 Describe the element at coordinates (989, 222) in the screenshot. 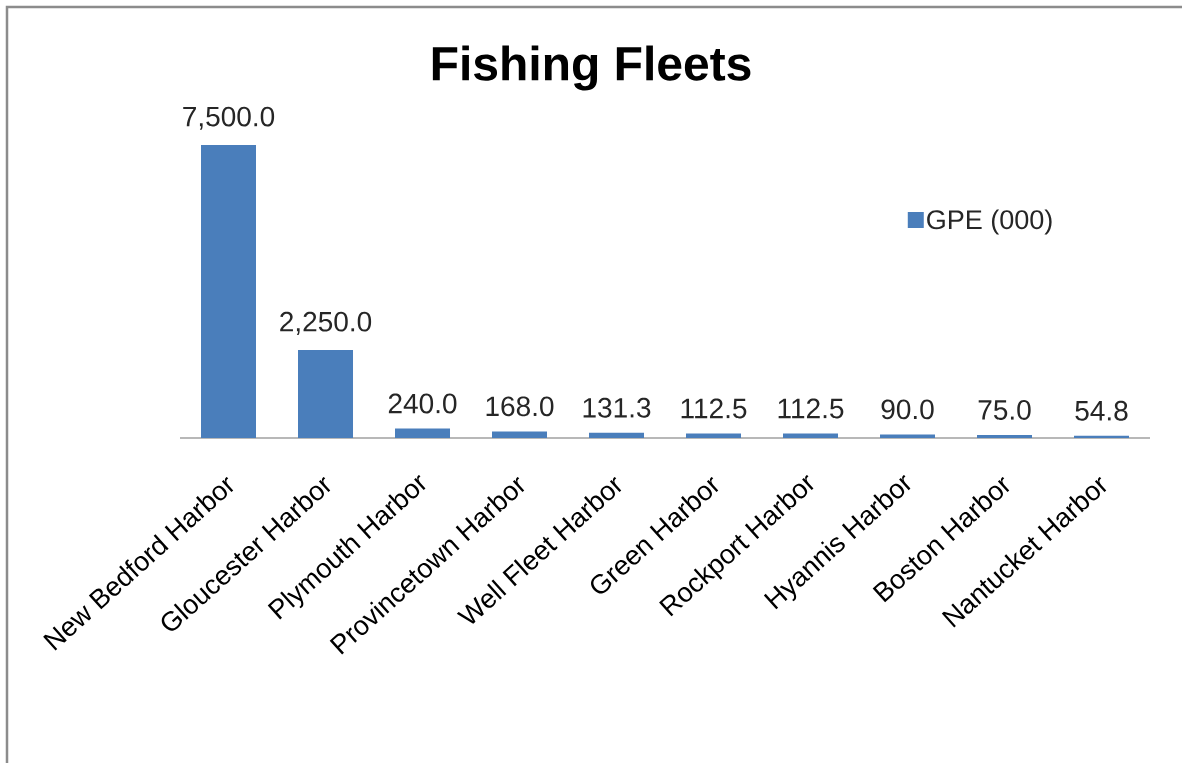

I see `legend-label: GPE (000)` at that location.